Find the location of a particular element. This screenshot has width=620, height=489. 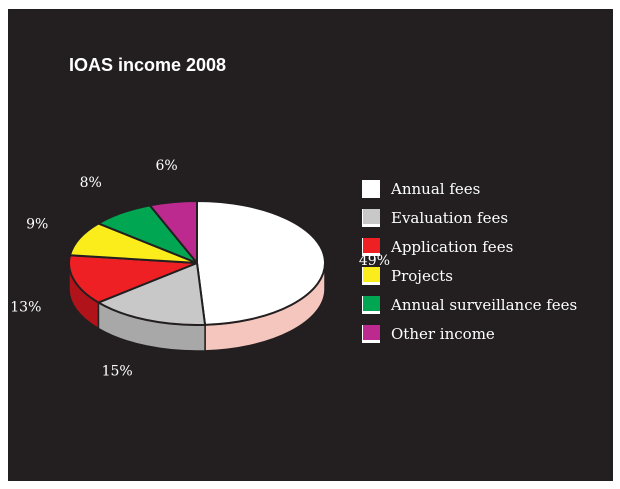

pie-slice-evaluation-fees is located at coordinates (152, 294).